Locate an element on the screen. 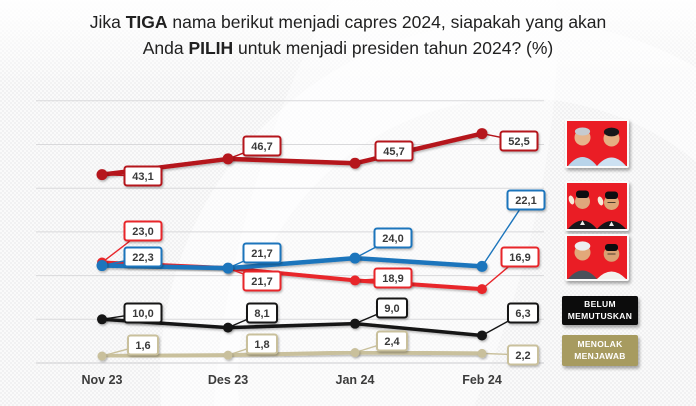 The width and height of the screenshot is (696, 406). value-label-menolak-menjawab-1: 1,8 is located at coordinates (261, 345).